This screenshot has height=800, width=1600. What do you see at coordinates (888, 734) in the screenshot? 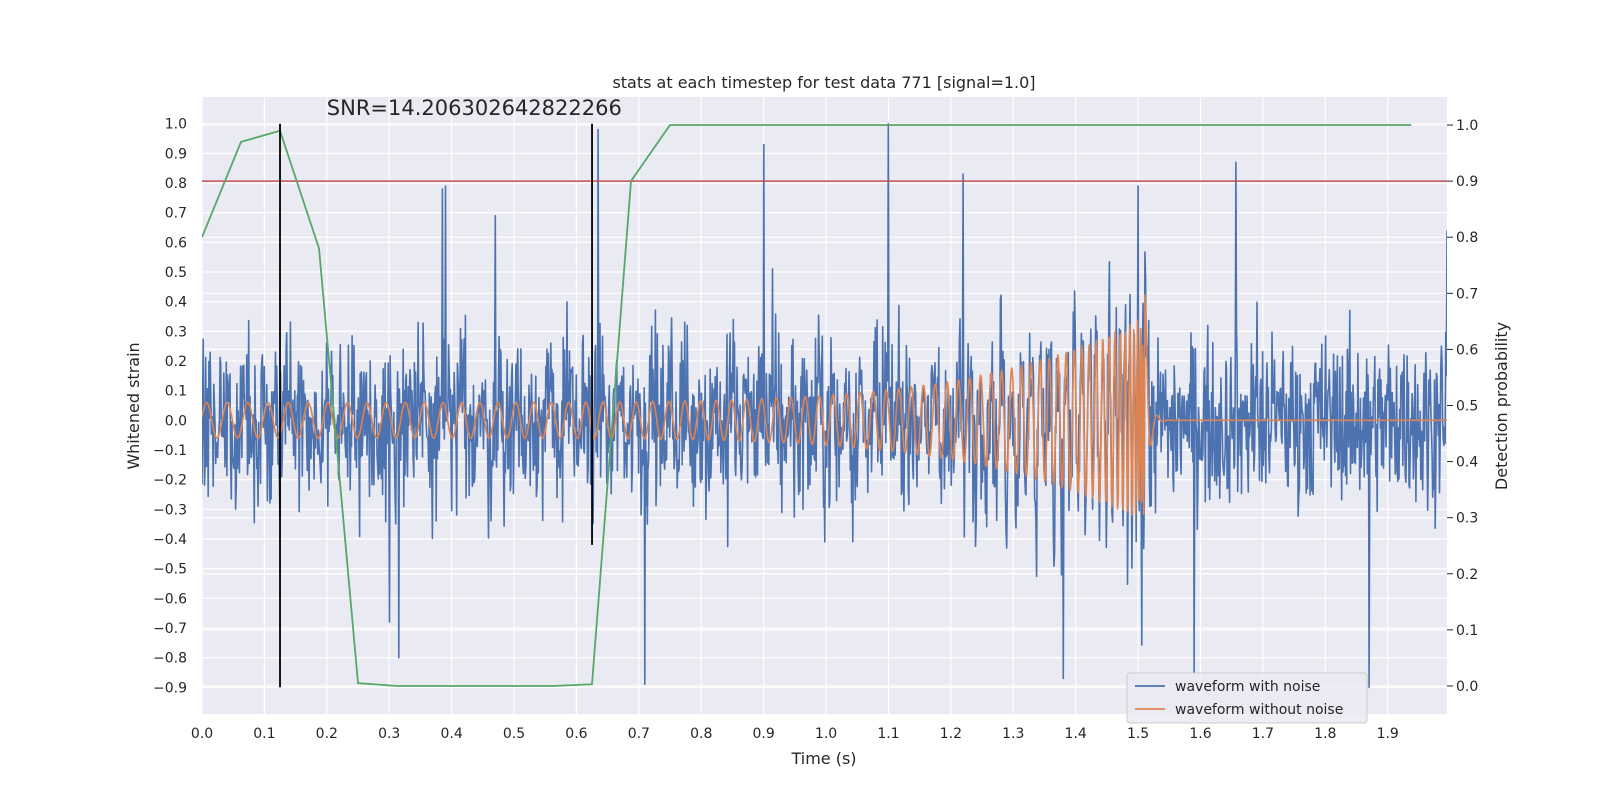
I see `x-tick-label-11: 1.1` at bounding box center [888, 734].